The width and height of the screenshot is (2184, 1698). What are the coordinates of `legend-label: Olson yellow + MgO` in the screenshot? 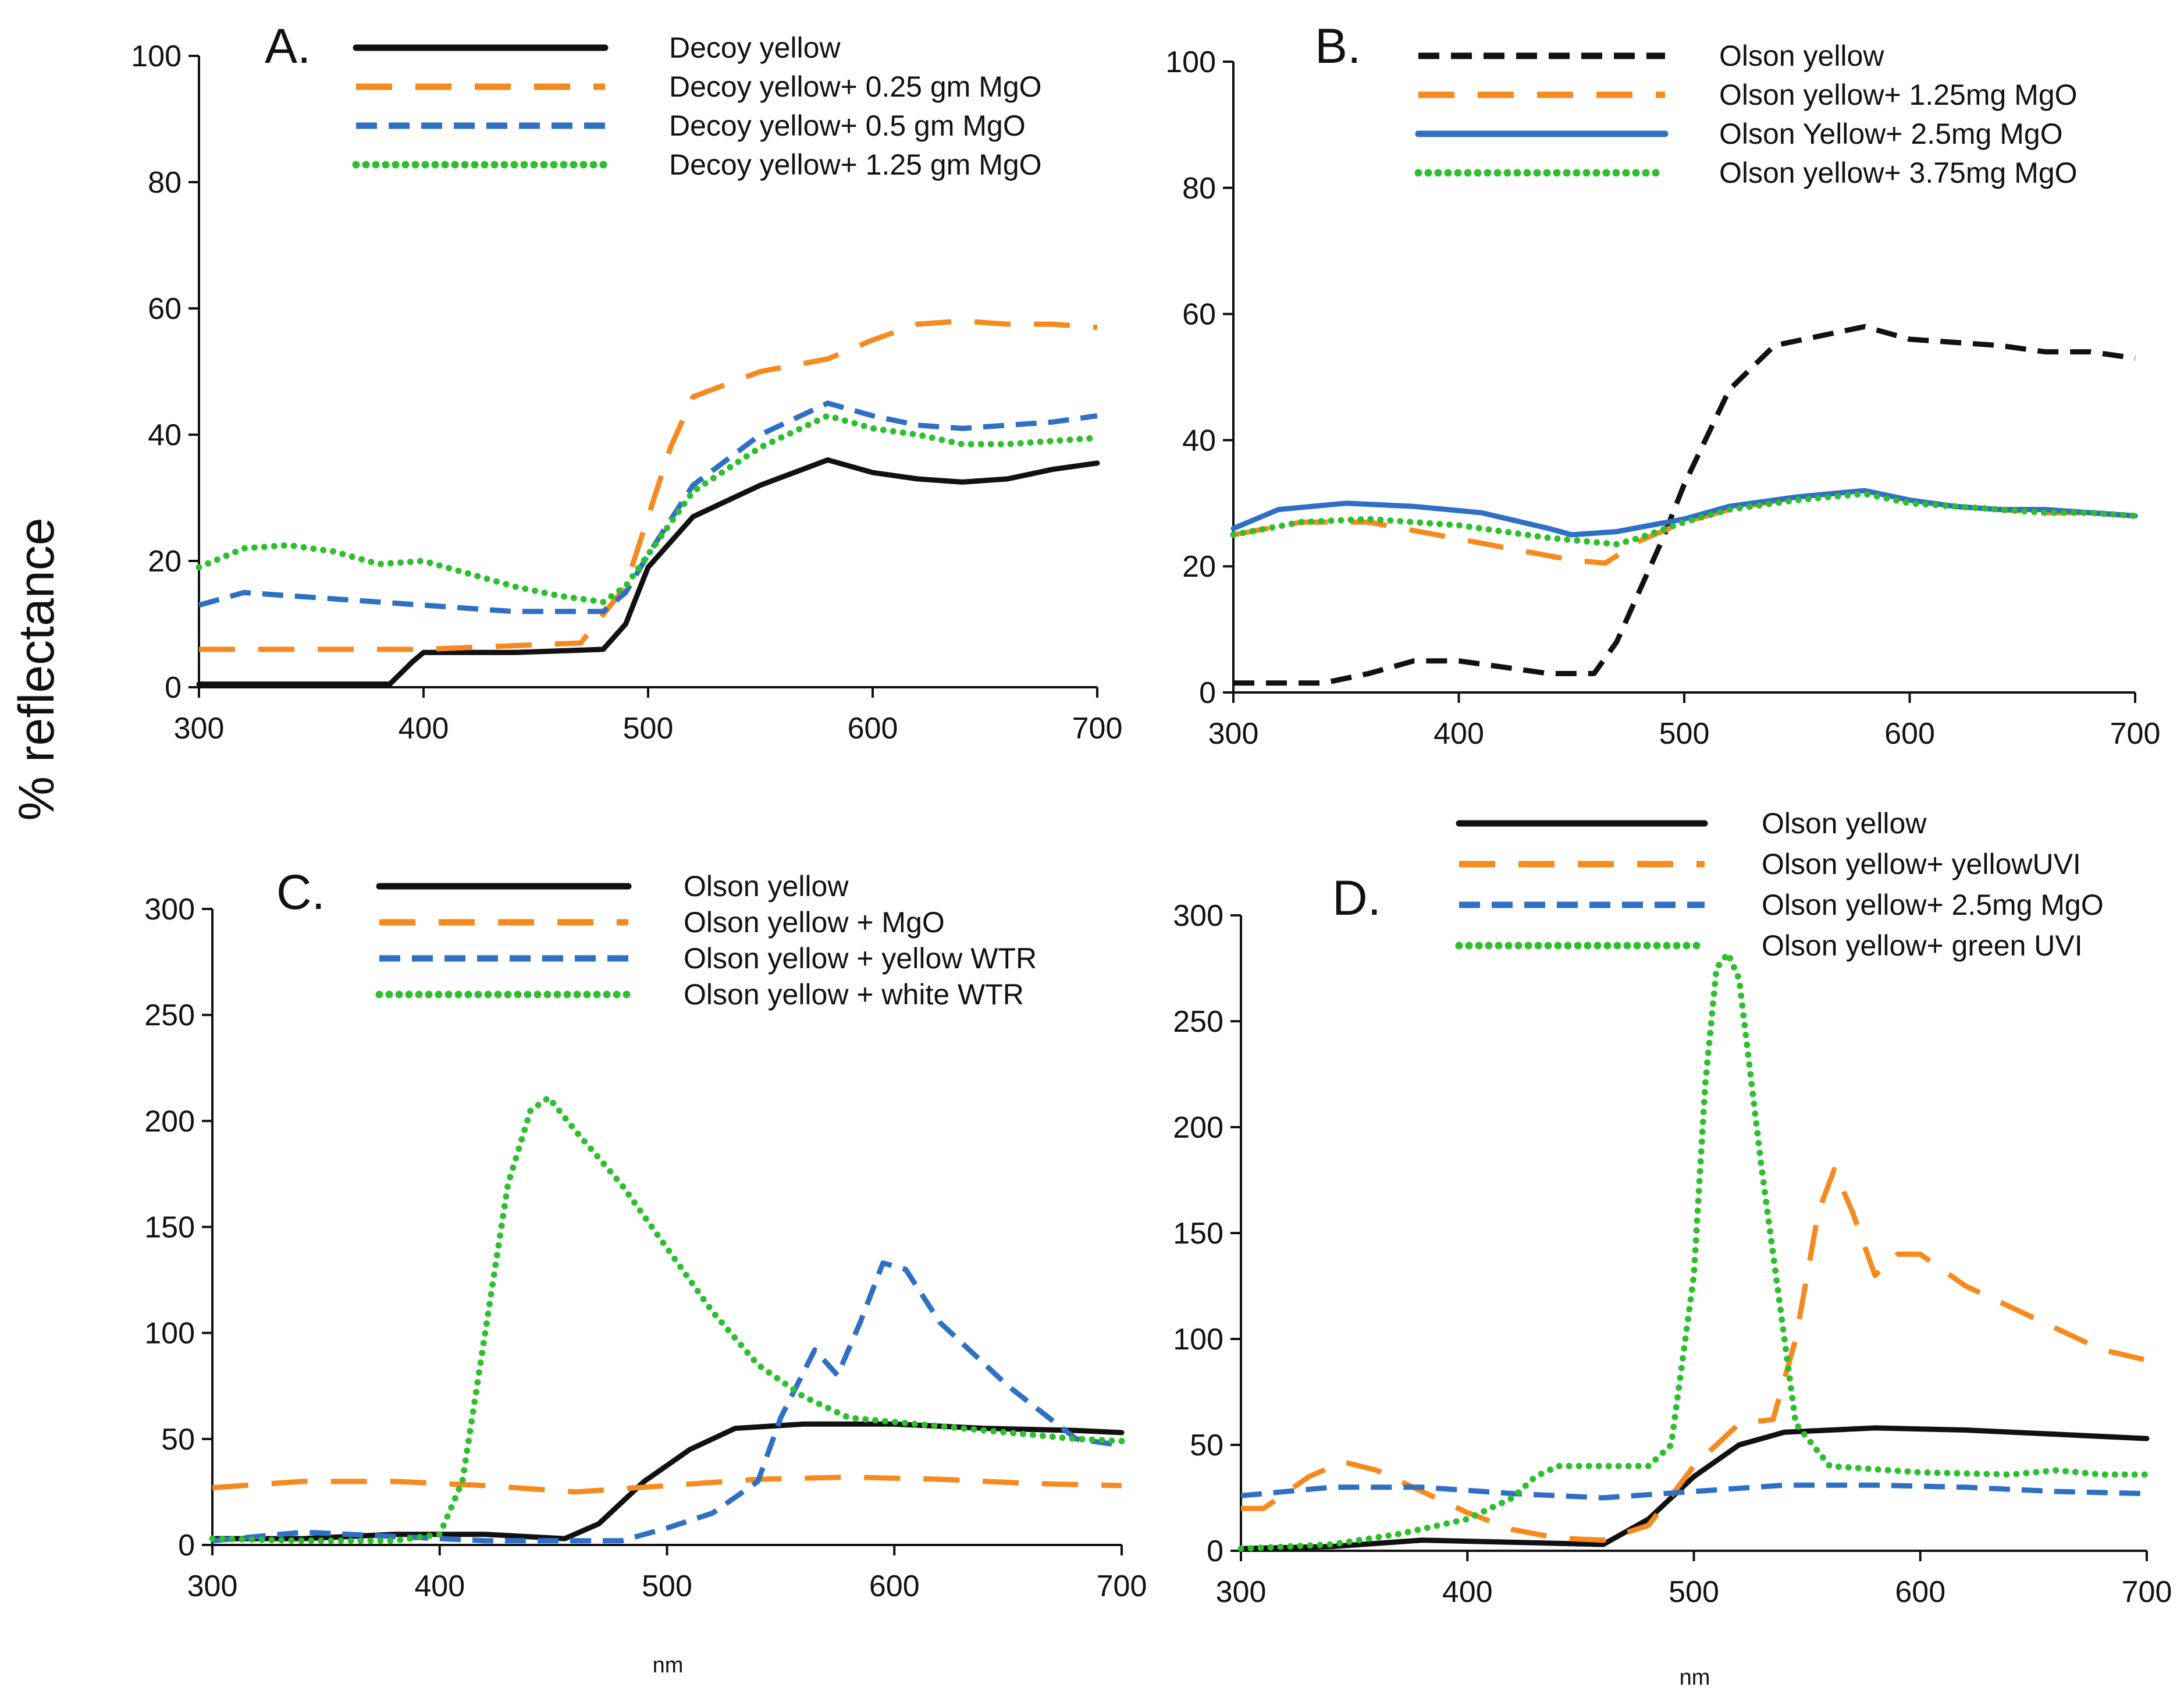 It's located at (814, 922).